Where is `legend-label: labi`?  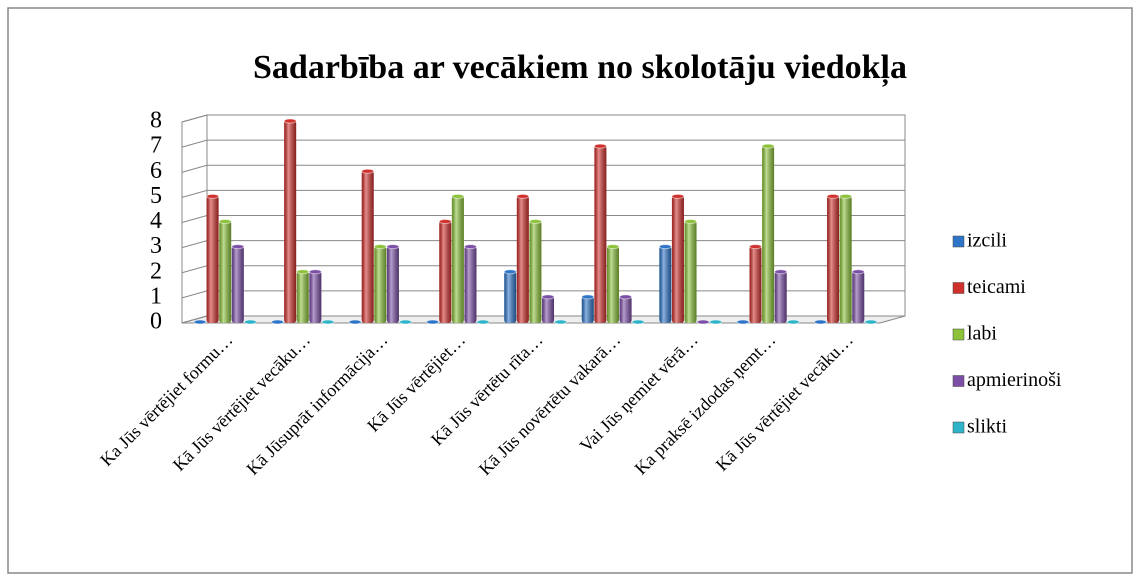 legend-label: labi is located at coordinates (982, 334).